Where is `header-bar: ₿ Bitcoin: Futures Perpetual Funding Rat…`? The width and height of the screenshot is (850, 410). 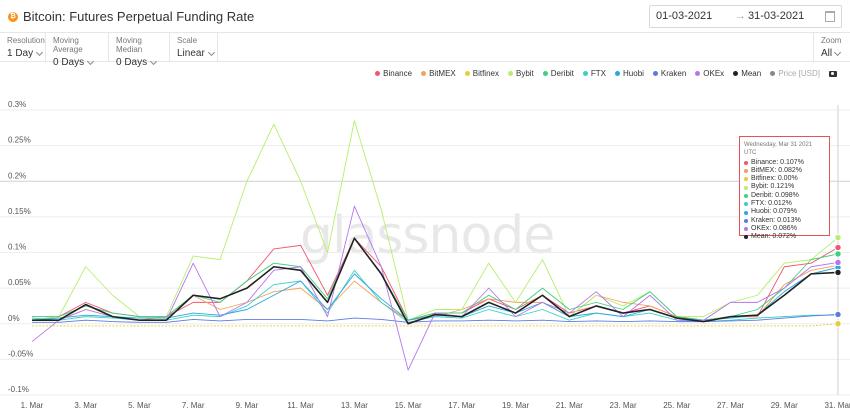
header-bar: ₿ Bitcoin: Futures Perpetual Funding Rat… is located at coordinates (425, 16).